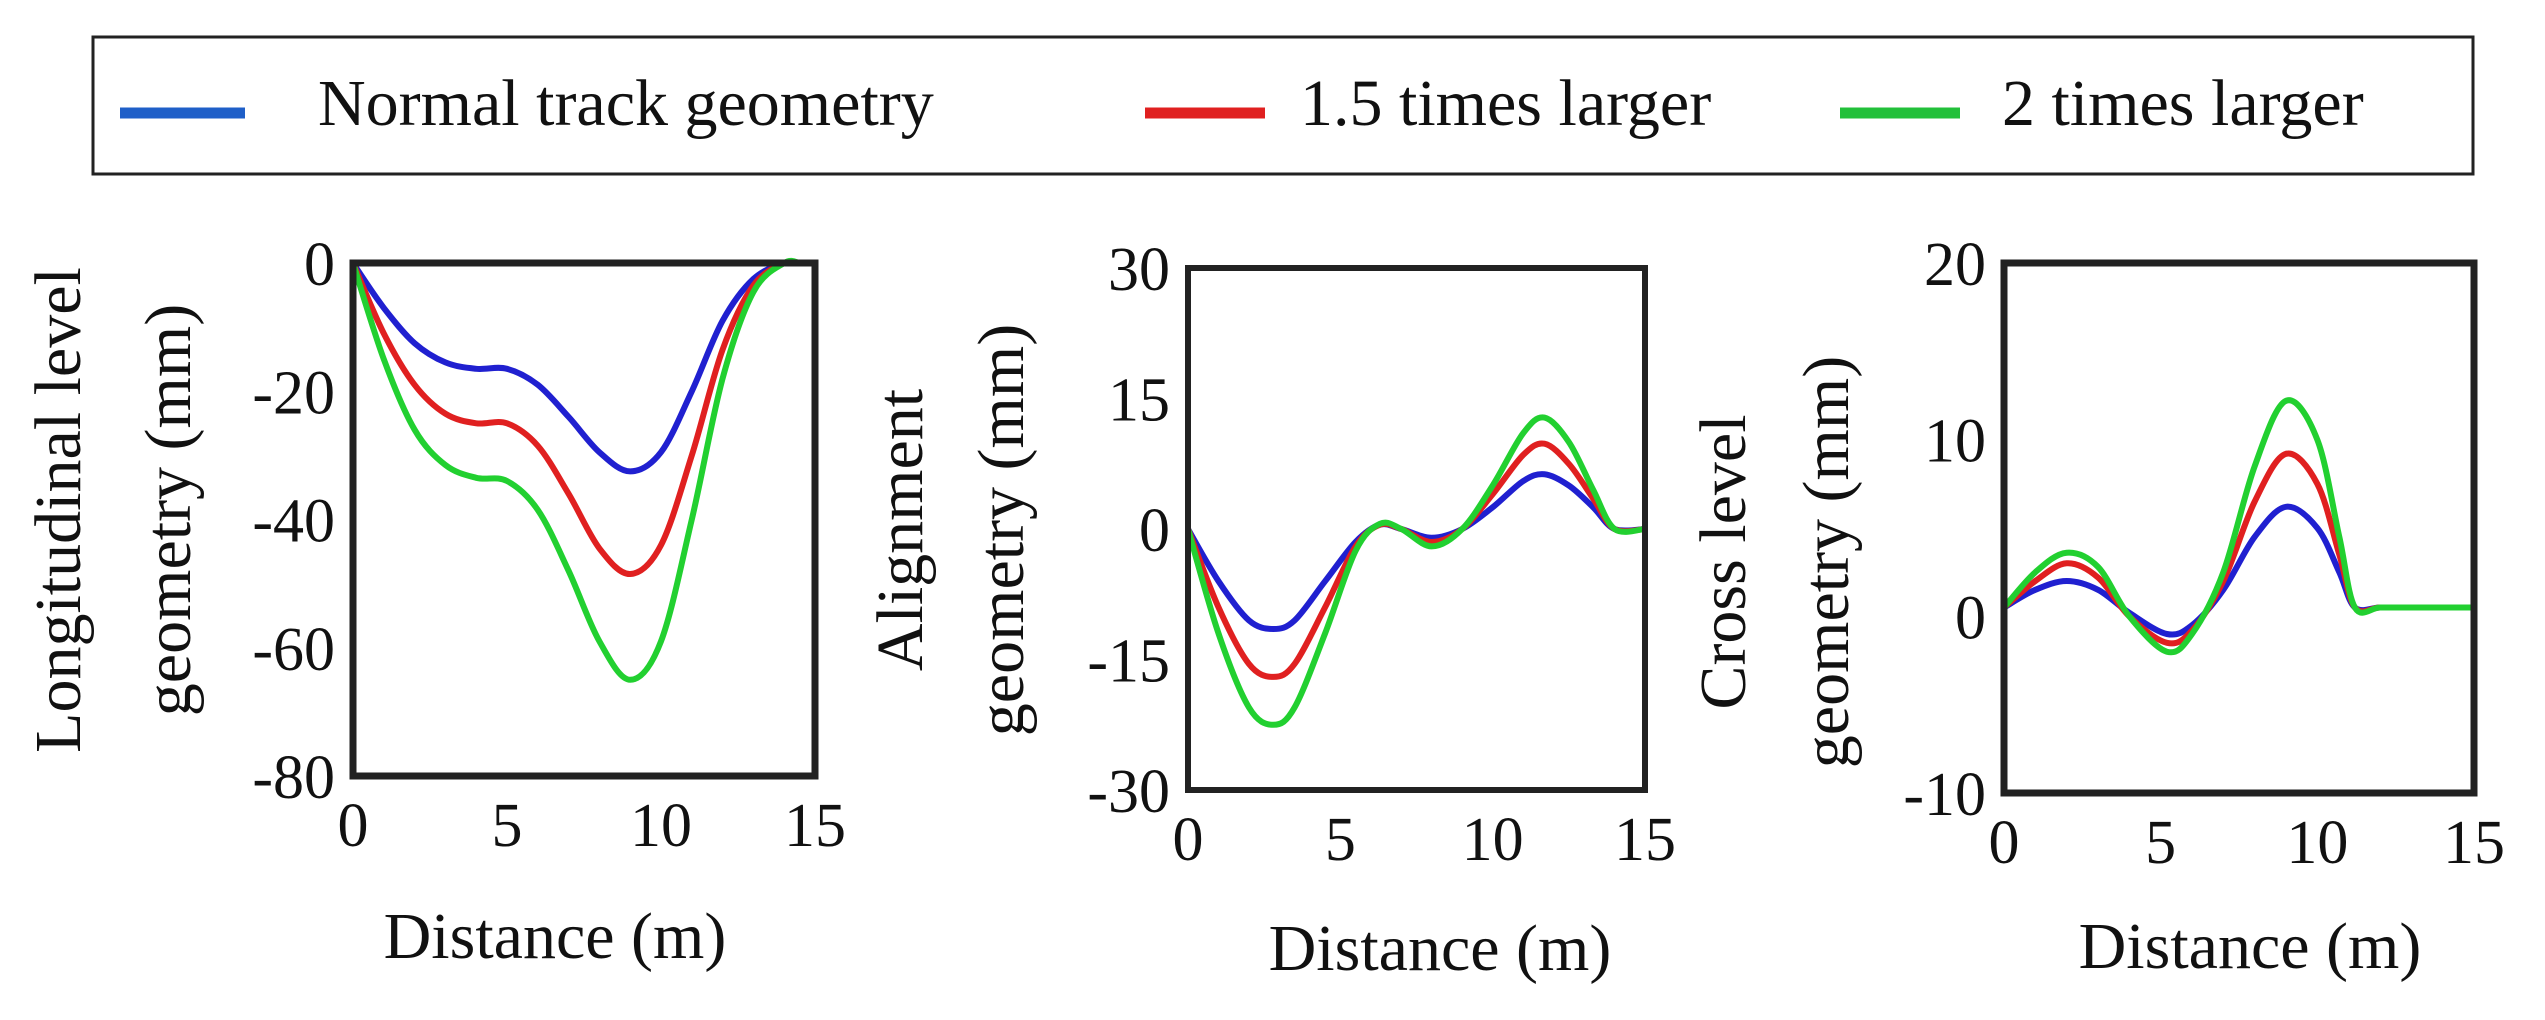  I want to click on y-tick-label: -40, so click(293, 522).